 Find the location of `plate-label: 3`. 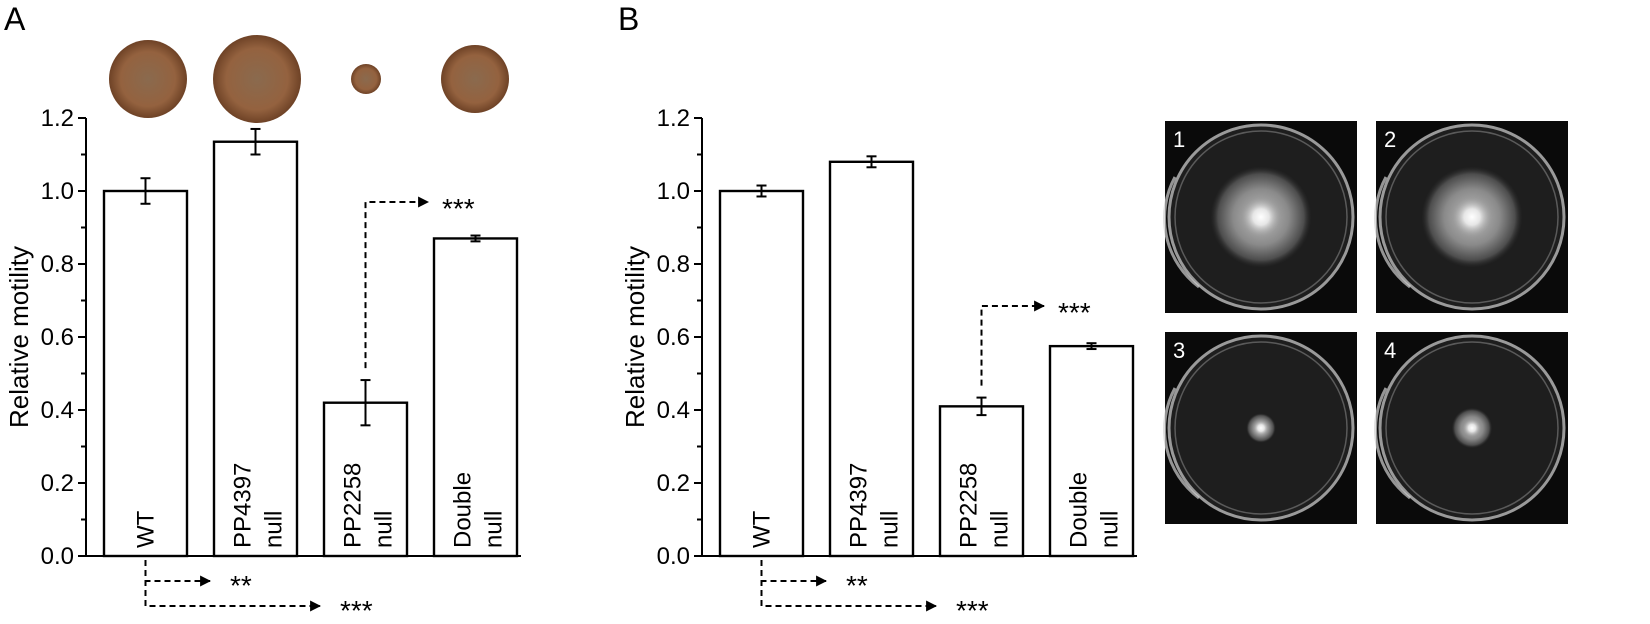

plate-label: 3 is located at coordinates (1179, 350).